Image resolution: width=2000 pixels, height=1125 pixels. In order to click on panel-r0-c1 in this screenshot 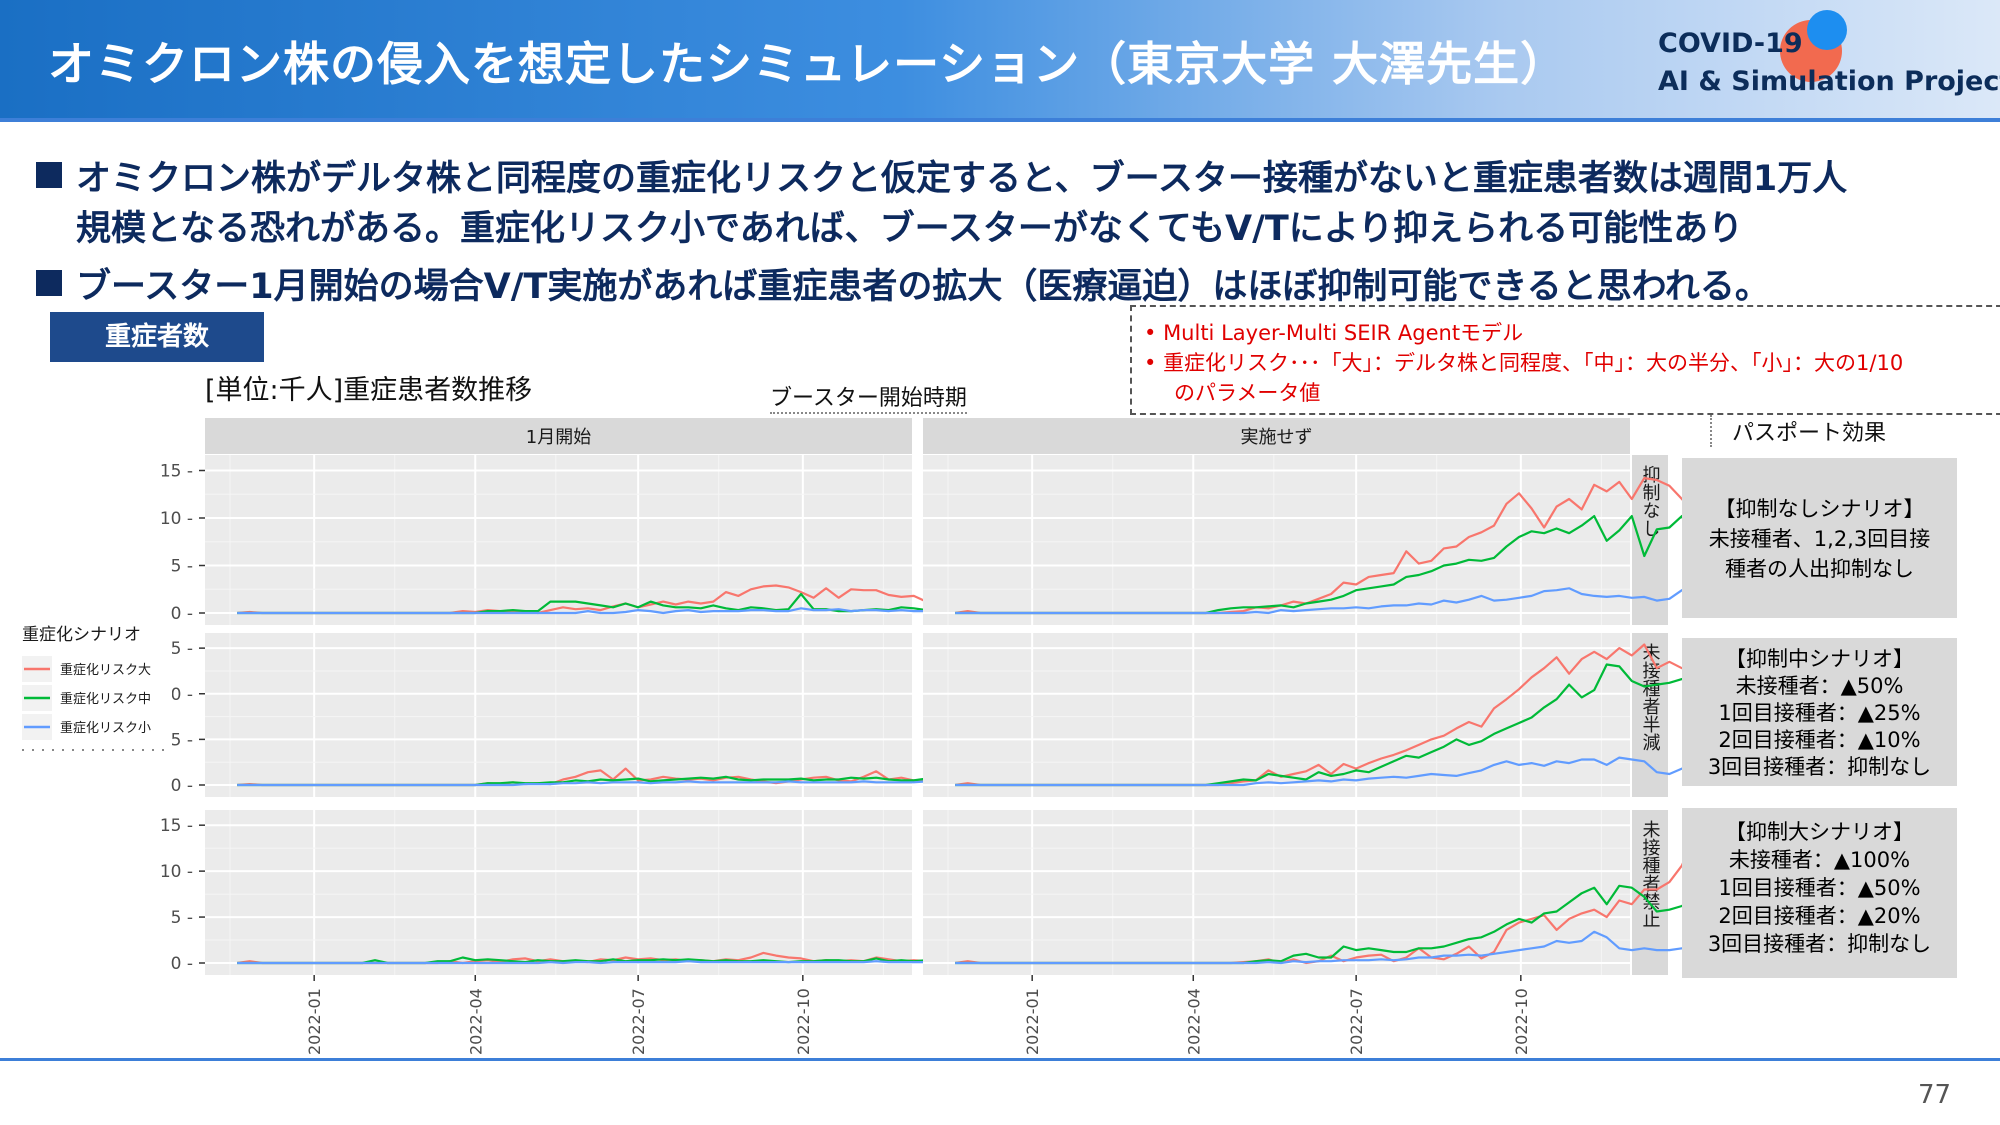, I will do `click(1321, 540)`.